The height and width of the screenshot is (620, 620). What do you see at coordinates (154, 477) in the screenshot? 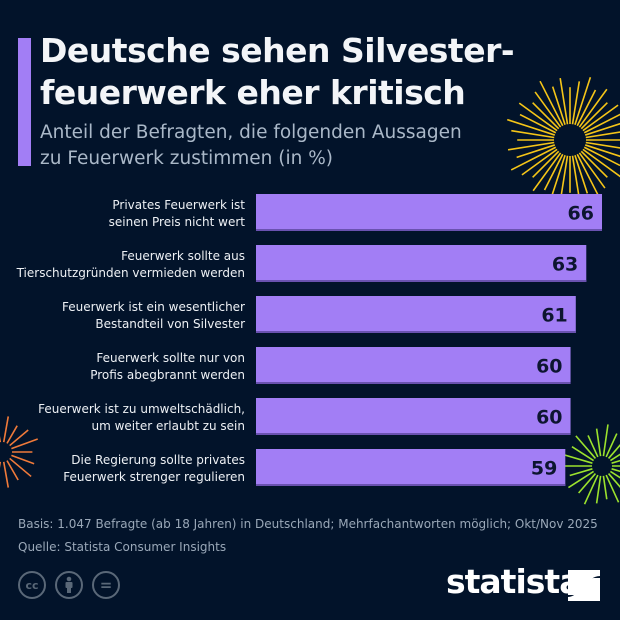
I see `category-label: Feuerwerk strenger regulieren` at bounding box center [154, 477].